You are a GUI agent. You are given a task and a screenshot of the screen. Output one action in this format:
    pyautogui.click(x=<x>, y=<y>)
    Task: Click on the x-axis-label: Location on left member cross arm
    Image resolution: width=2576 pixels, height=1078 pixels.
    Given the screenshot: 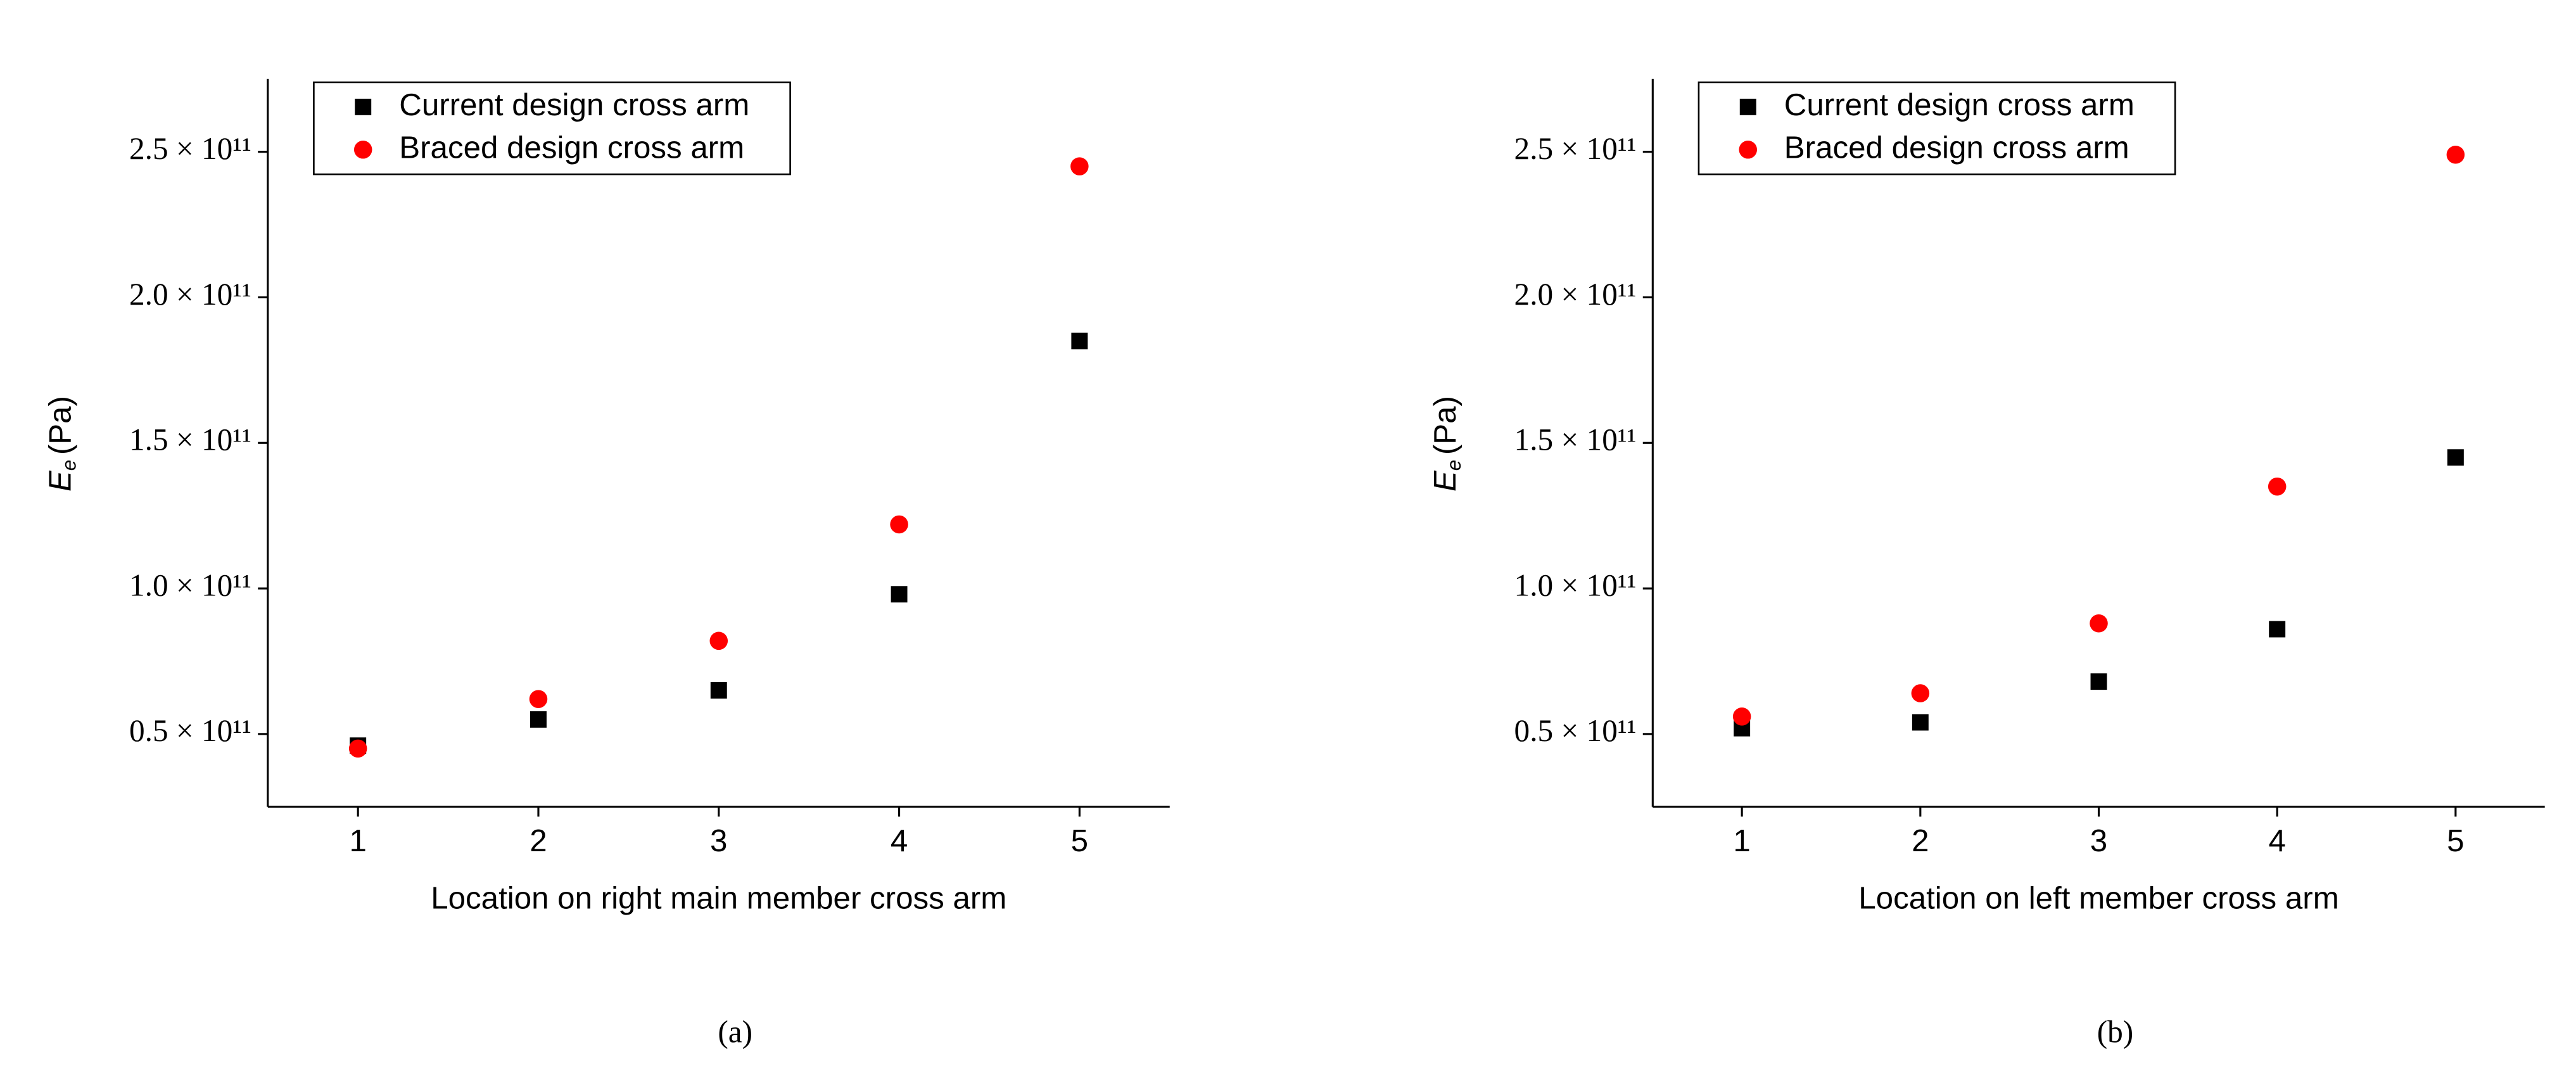 What is the action you would take?
    pyautogui.click(x=2098, y=898)
    